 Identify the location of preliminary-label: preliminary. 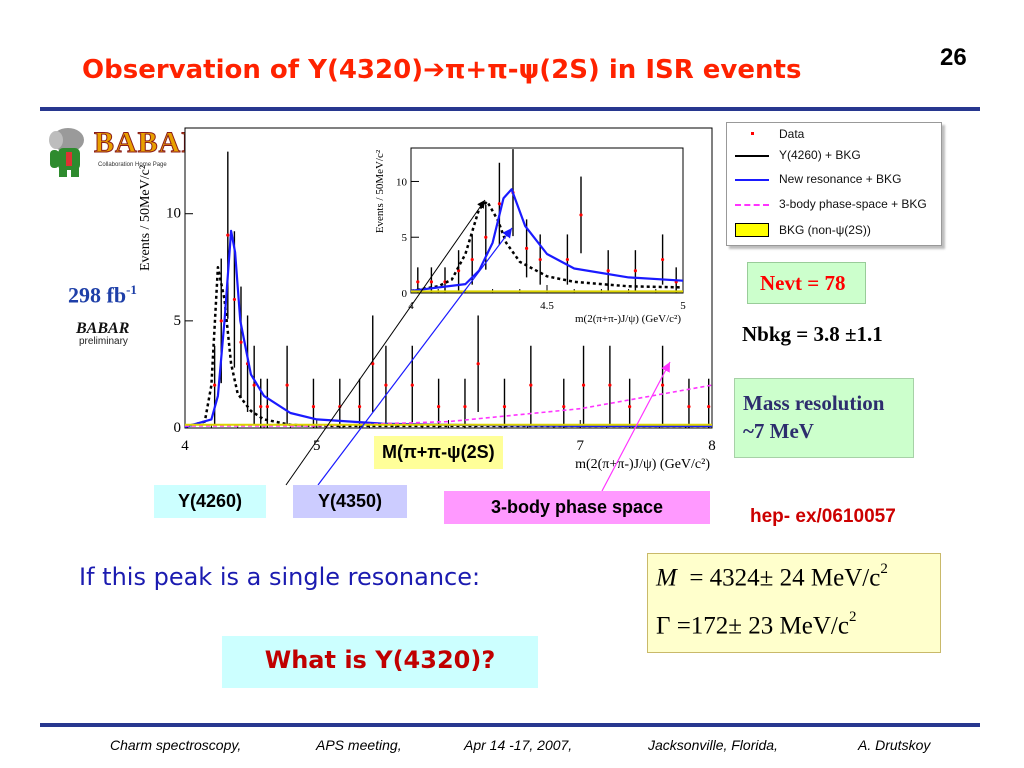
(103, 341).